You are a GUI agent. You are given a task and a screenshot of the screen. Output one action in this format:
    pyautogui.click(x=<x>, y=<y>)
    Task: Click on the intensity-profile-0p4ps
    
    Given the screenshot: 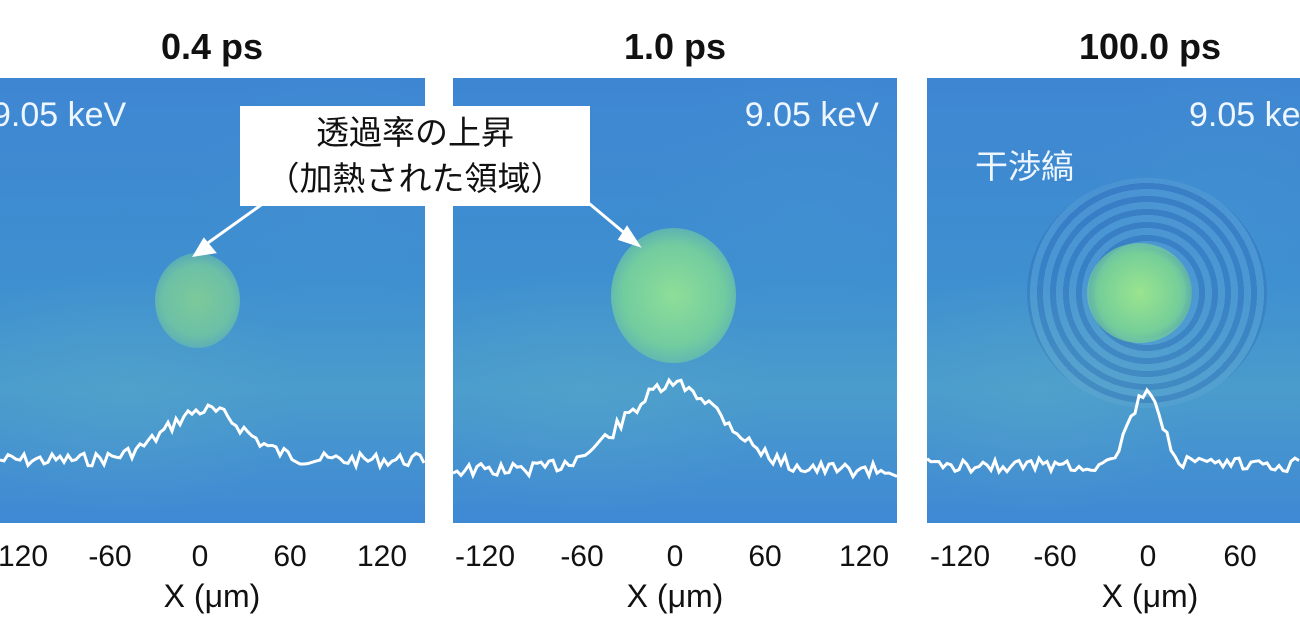 What is the action you would take?
    pyautogui.click(x=212, y=437)
    